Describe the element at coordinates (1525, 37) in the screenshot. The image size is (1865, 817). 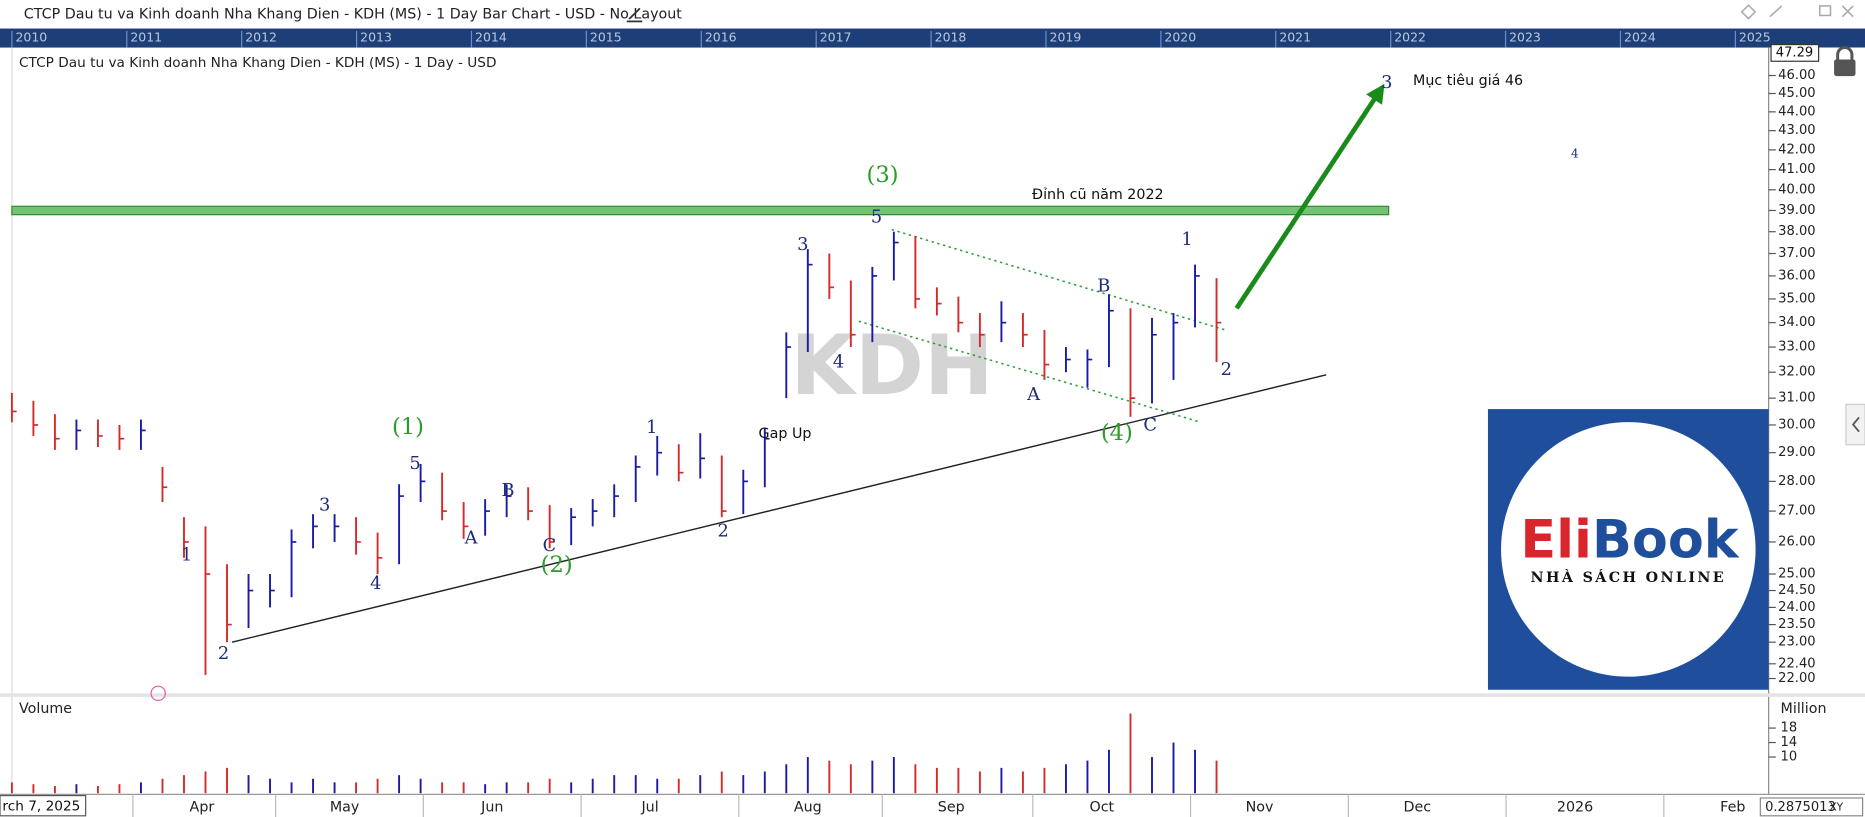
I see `navigator-year: 2023` at that location.